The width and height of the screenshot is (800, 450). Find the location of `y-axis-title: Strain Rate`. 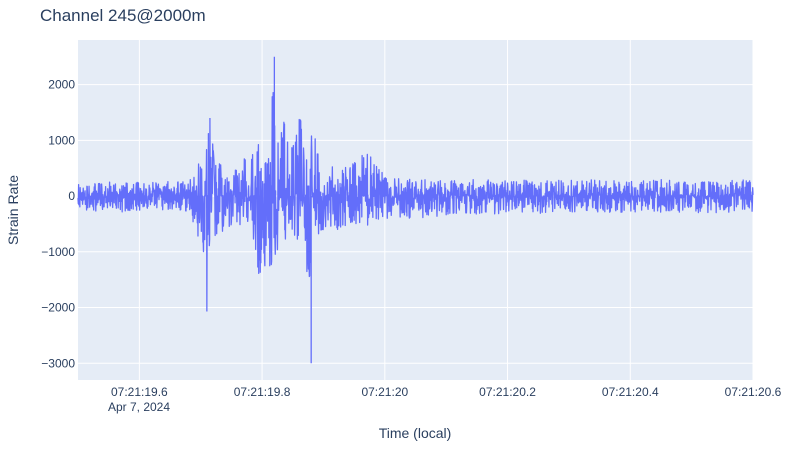

y-axis-title: Strain Rate is located at coordinates (13, 210).